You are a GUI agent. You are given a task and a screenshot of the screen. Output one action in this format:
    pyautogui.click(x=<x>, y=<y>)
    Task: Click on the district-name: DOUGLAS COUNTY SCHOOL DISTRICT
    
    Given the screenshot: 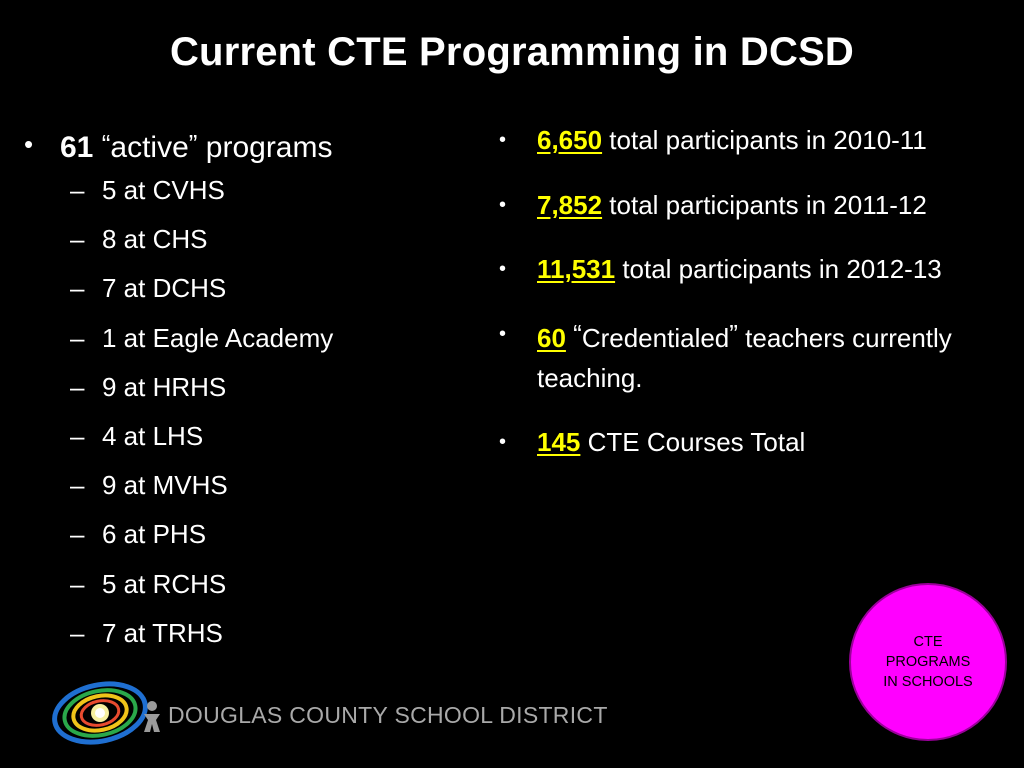 What is the action you would take?
    pyautogui.click(x=388, y=715)
    